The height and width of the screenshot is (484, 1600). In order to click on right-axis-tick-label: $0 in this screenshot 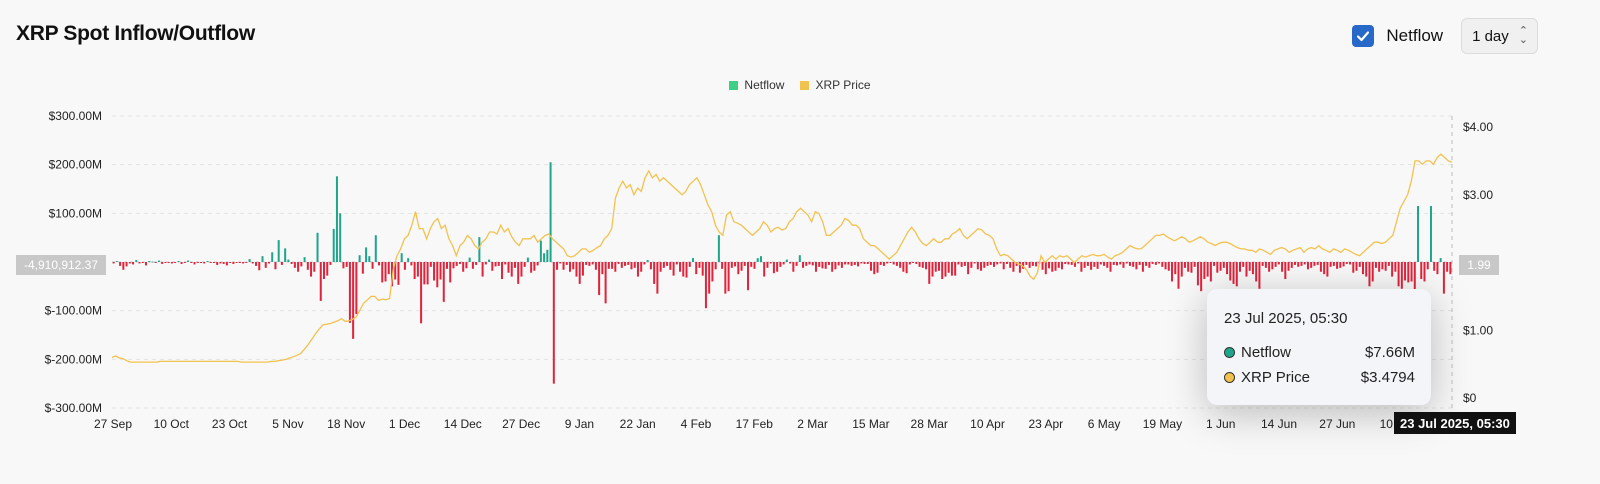, I will do `click(1470, 398)`.